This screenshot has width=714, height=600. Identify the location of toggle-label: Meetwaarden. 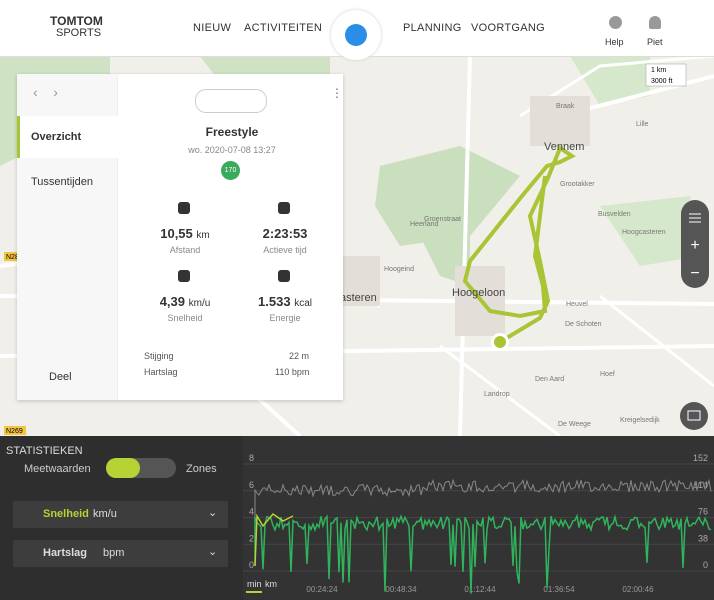
(57, 469).